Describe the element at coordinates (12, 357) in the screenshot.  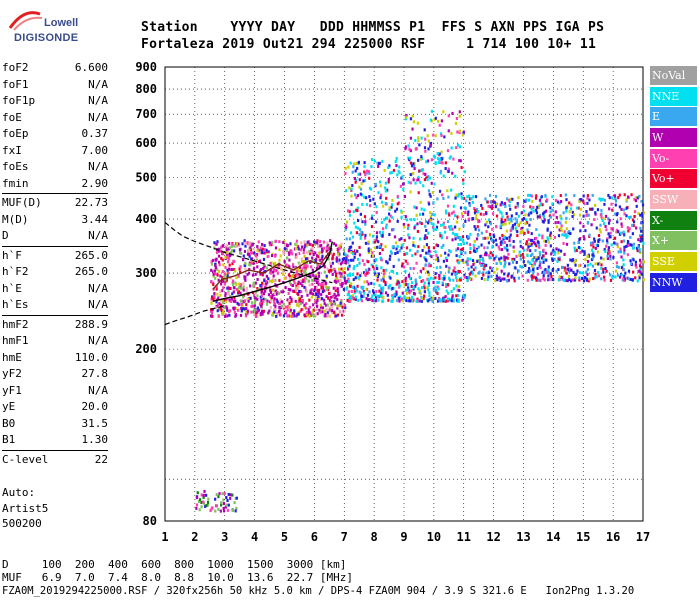
I see `param-name: hmE` at that location.